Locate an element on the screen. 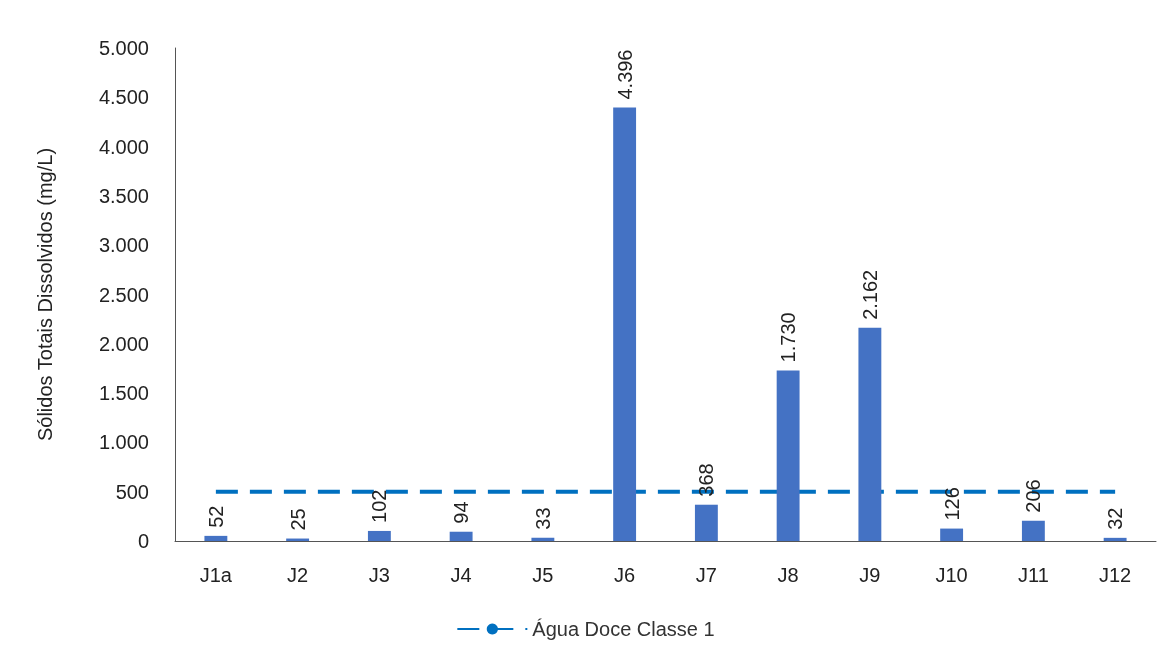 The width and height of the screenshot is (1171, 646). data-label: 2.162 is located at coordinates (869, 294).